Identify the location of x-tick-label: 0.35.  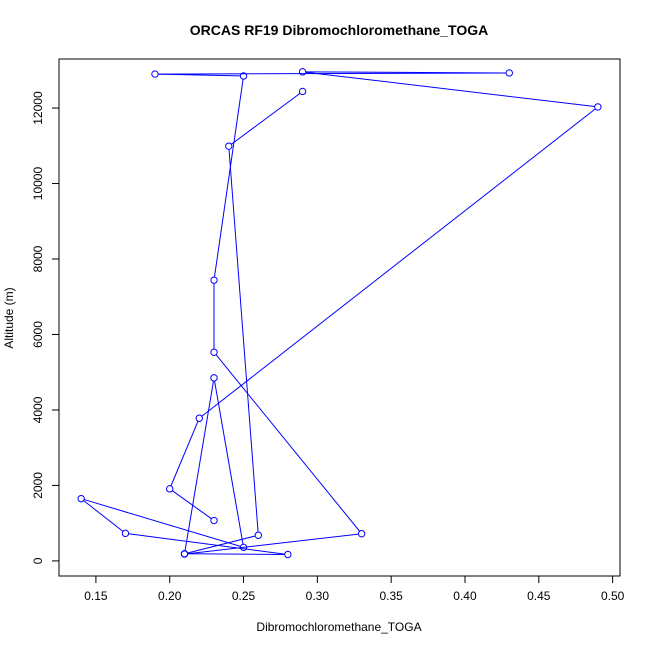
(391, 596).